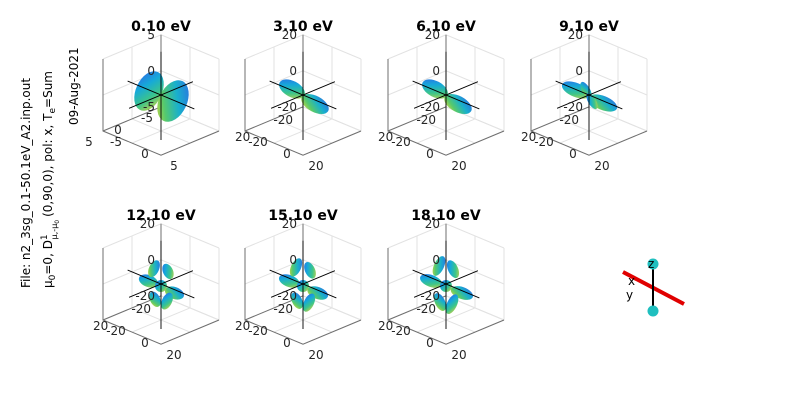  What do you see at coordinates (161, 27) in the screenshot?
I see `panel-title: 0.10 eV` at bounding box center [161, 27].